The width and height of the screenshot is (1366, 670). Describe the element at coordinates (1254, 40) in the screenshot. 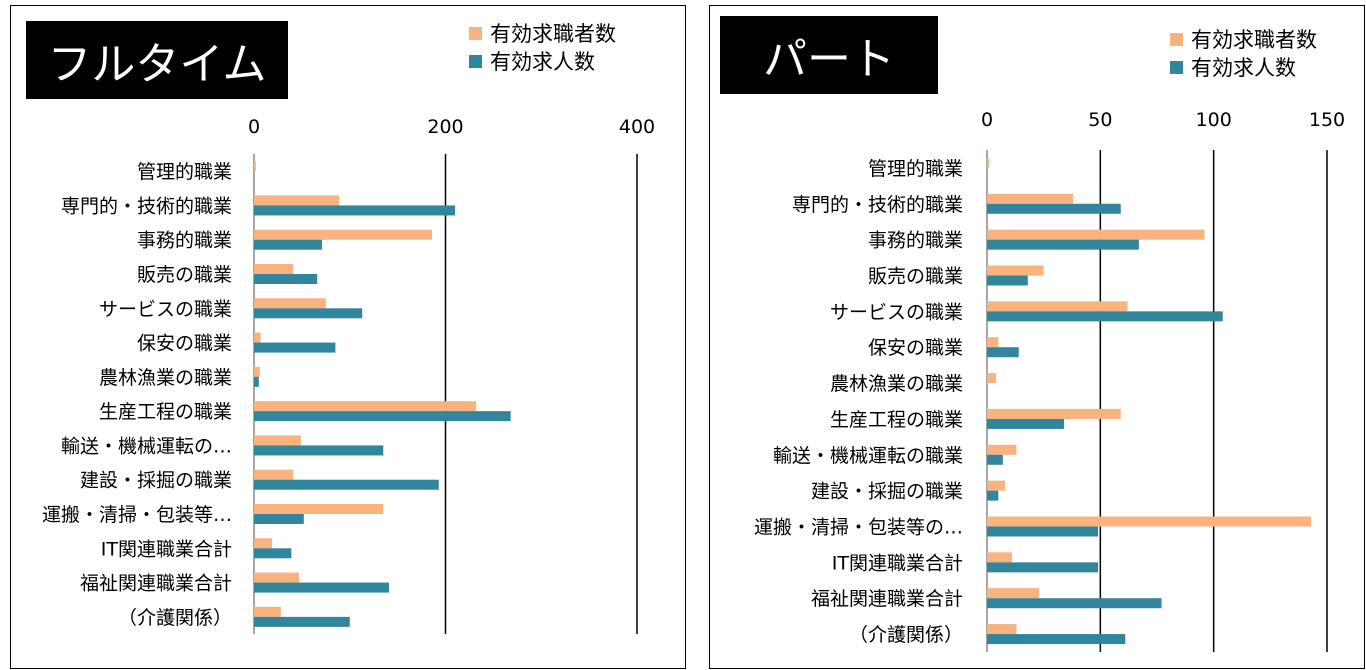

I see `legend-label-seekers: 有効求職者数` at that location.